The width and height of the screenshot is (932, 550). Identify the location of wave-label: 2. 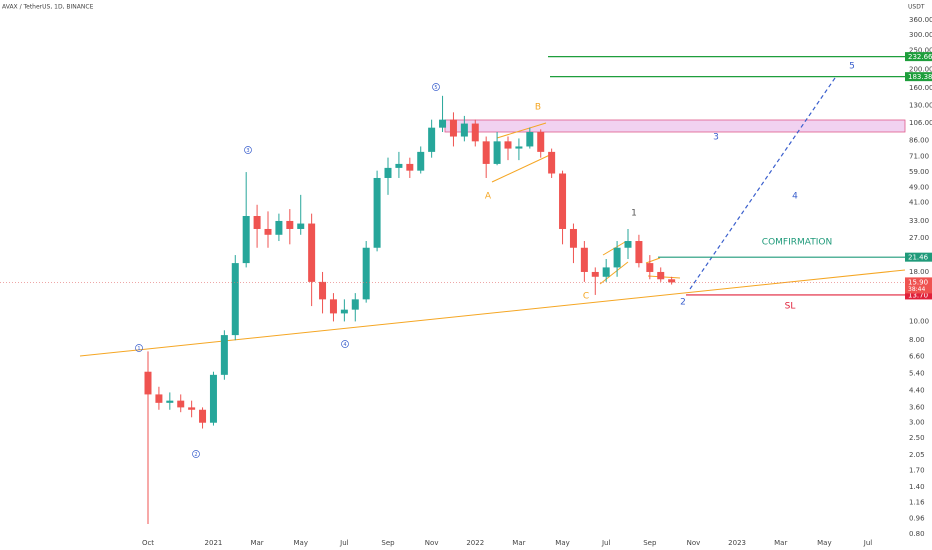
(195, 455).